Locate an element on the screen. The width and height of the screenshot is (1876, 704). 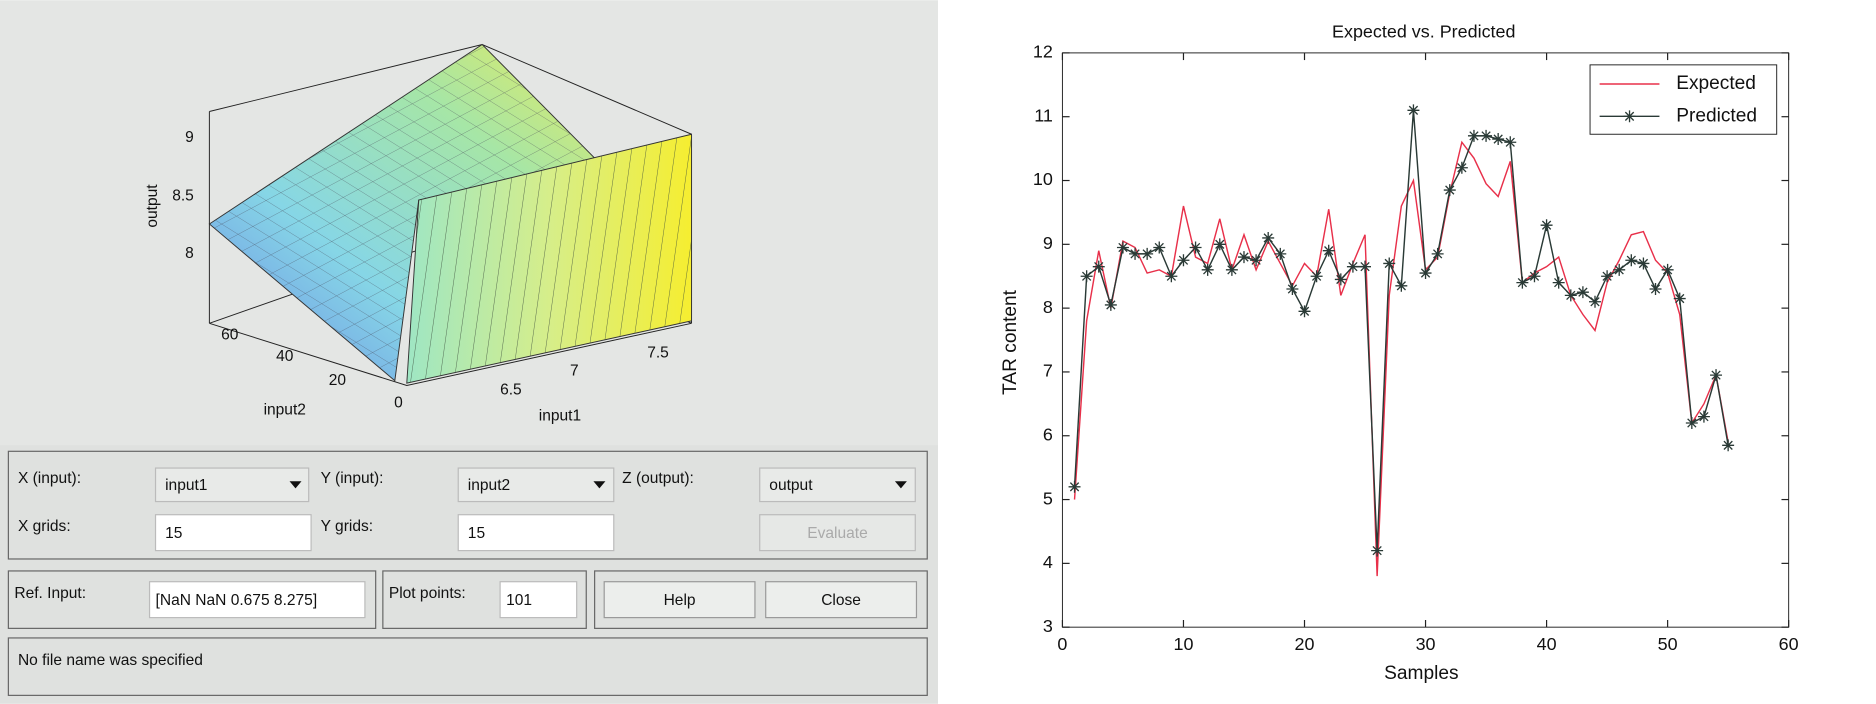
y-tick-label: 60 is located at coordinates (230, 334).